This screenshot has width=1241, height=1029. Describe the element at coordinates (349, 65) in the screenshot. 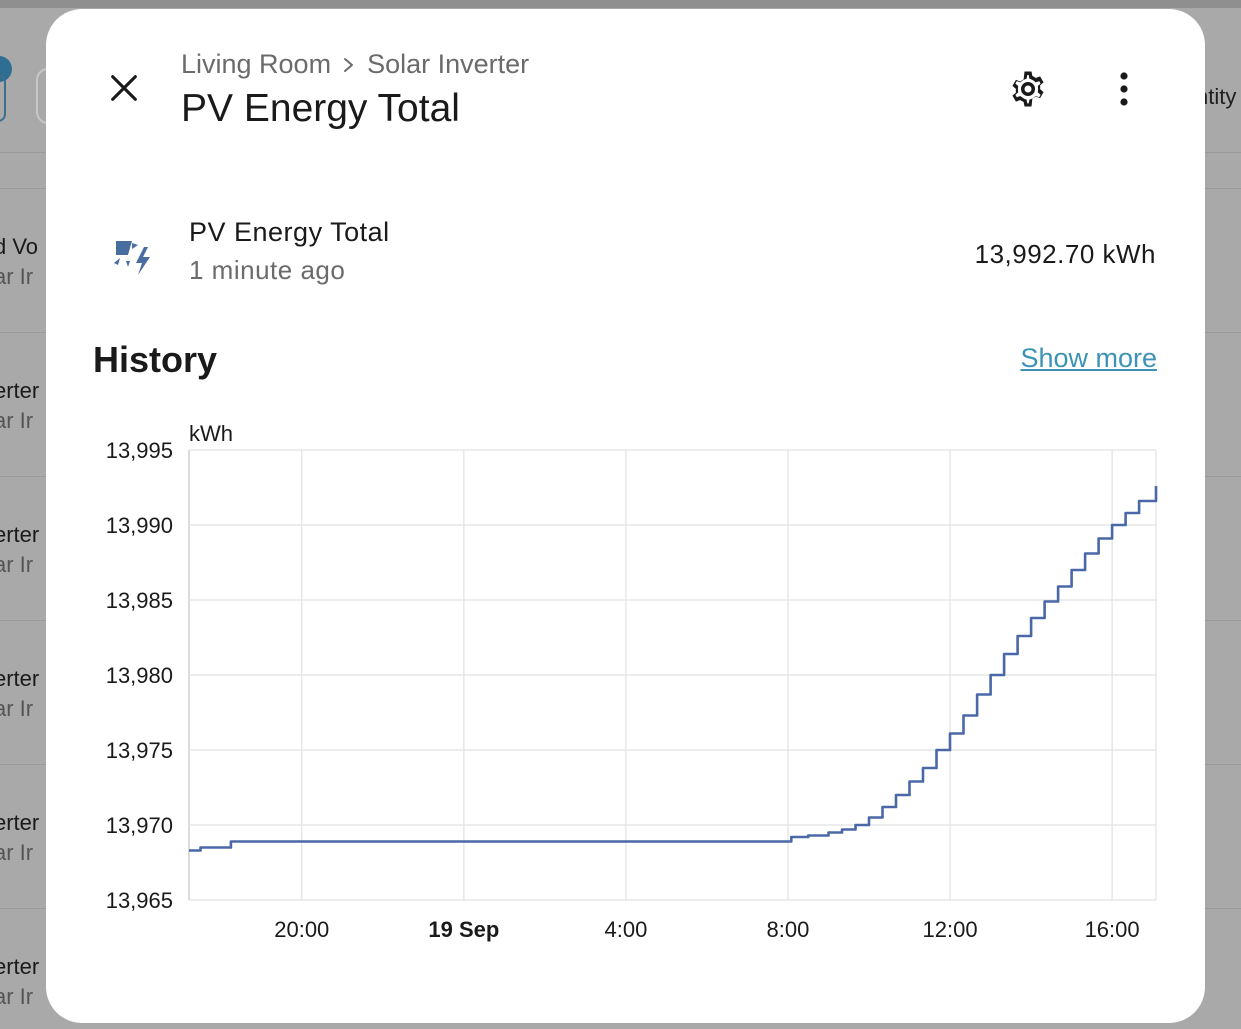

I see `chevron-right-icon` at that location.